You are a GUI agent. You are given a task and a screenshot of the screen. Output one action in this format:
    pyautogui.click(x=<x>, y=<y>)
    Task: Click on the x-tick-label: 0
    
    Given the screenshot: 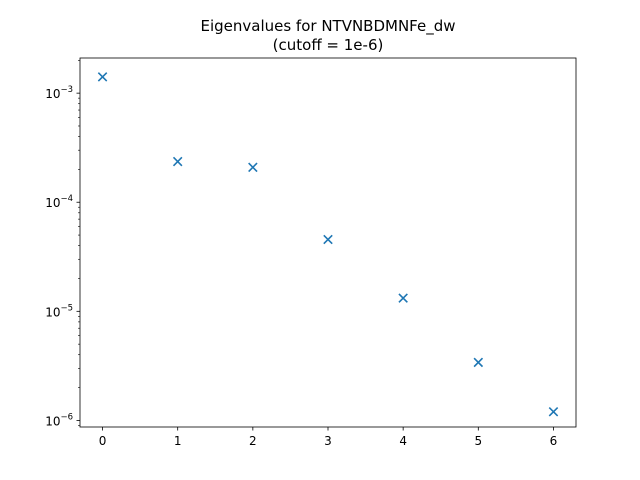 What is the action you would take?
    pyautogui.click(x=103, y=441)
    